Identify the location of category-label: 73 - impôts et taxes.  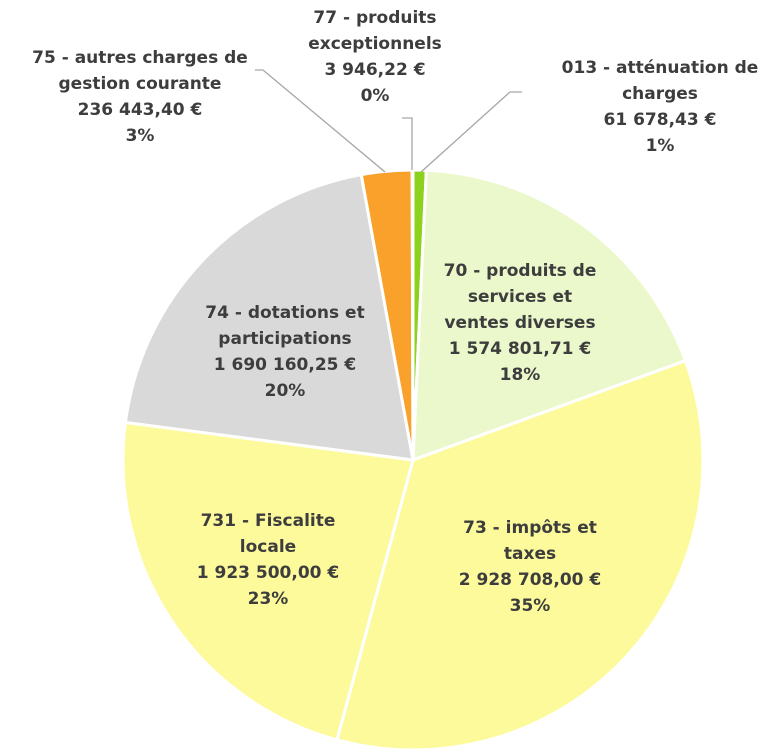
(530, 541).